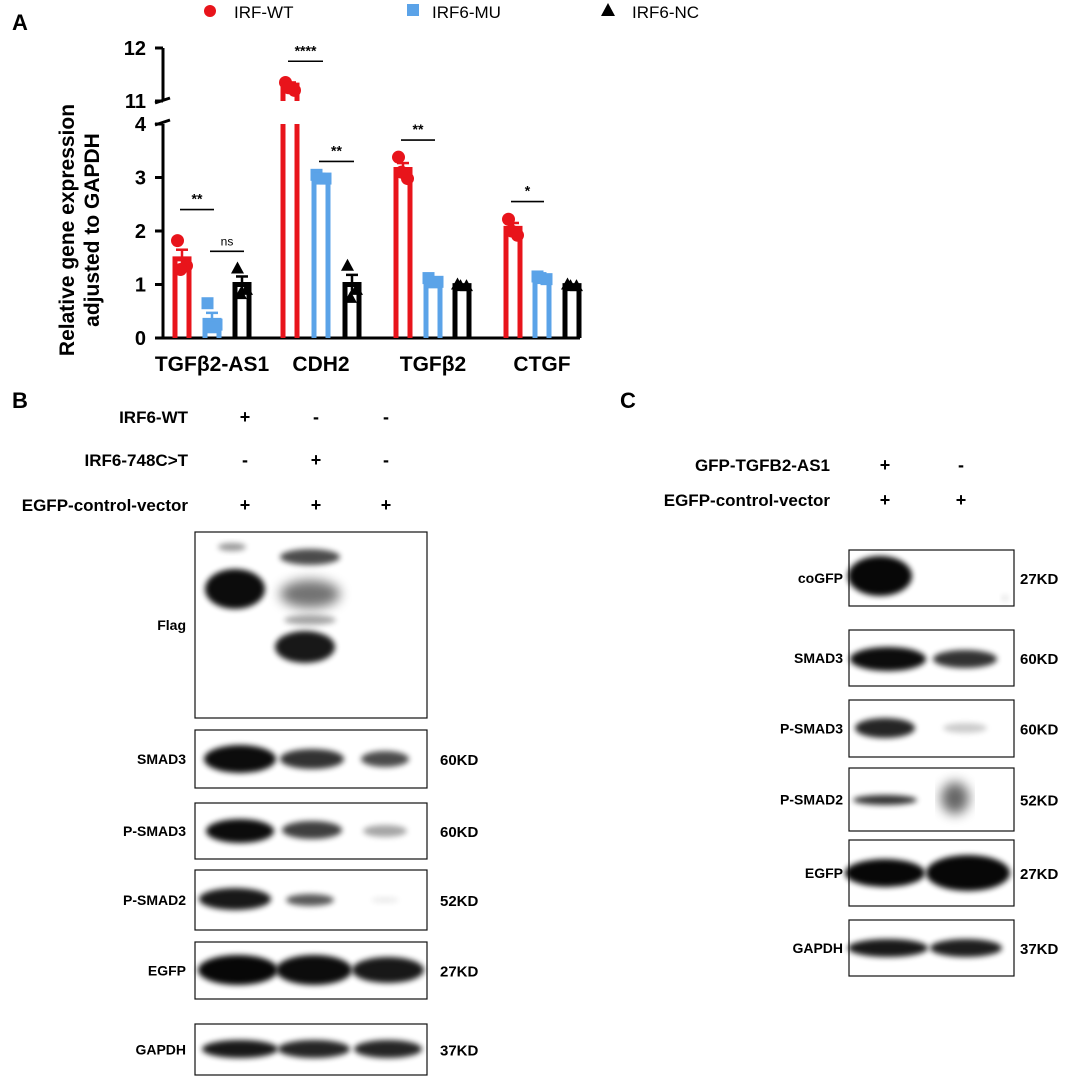  Describe the element at coordinates (608, 9) in the screenshot. I see `legend-marker-irf6-nc` at that location.